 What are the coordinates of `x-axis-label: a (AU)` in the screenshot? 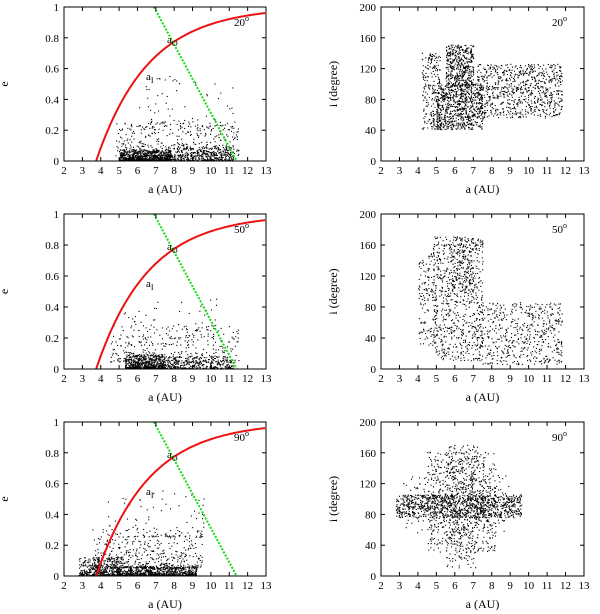 It's located at (483, 189).